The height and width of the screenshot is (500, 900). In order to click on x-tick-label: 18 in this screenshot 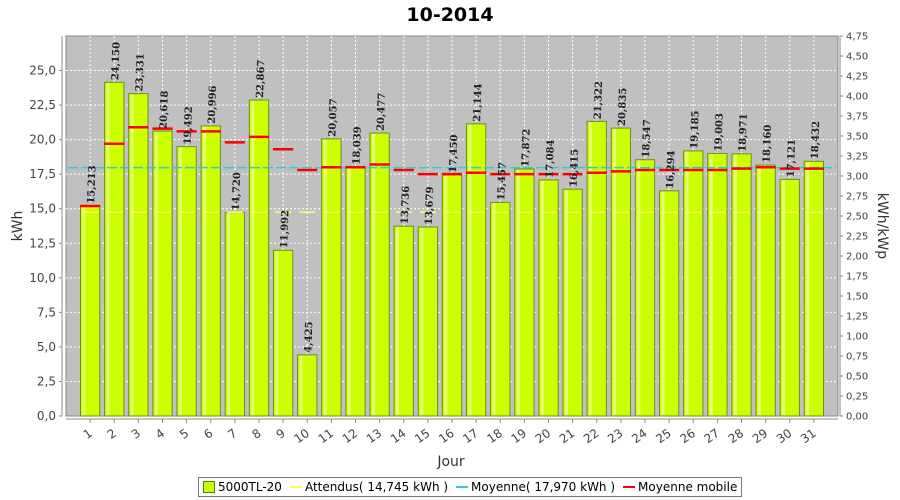, I will do `click(494, 436)`.